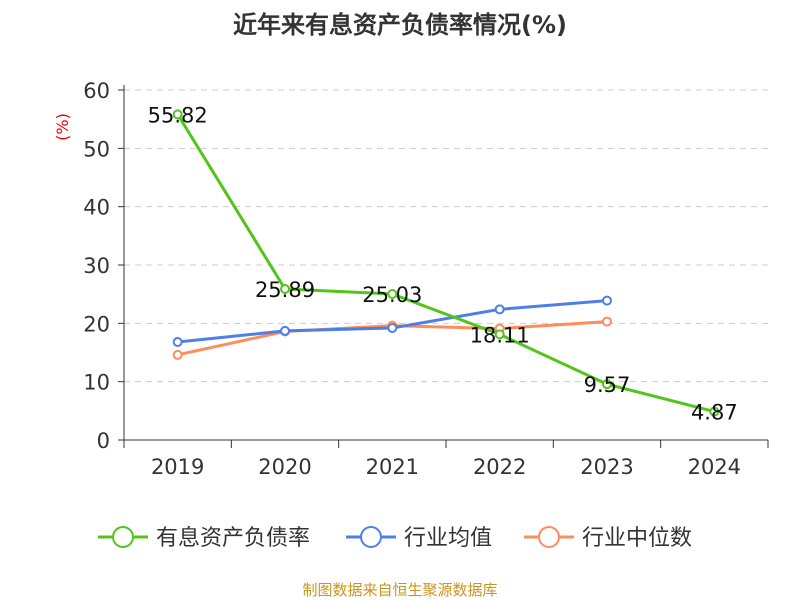 Image resolution: width=800 pixels, height=600 pixels. I want to click on data-label: 18.11, so click(500, 335).